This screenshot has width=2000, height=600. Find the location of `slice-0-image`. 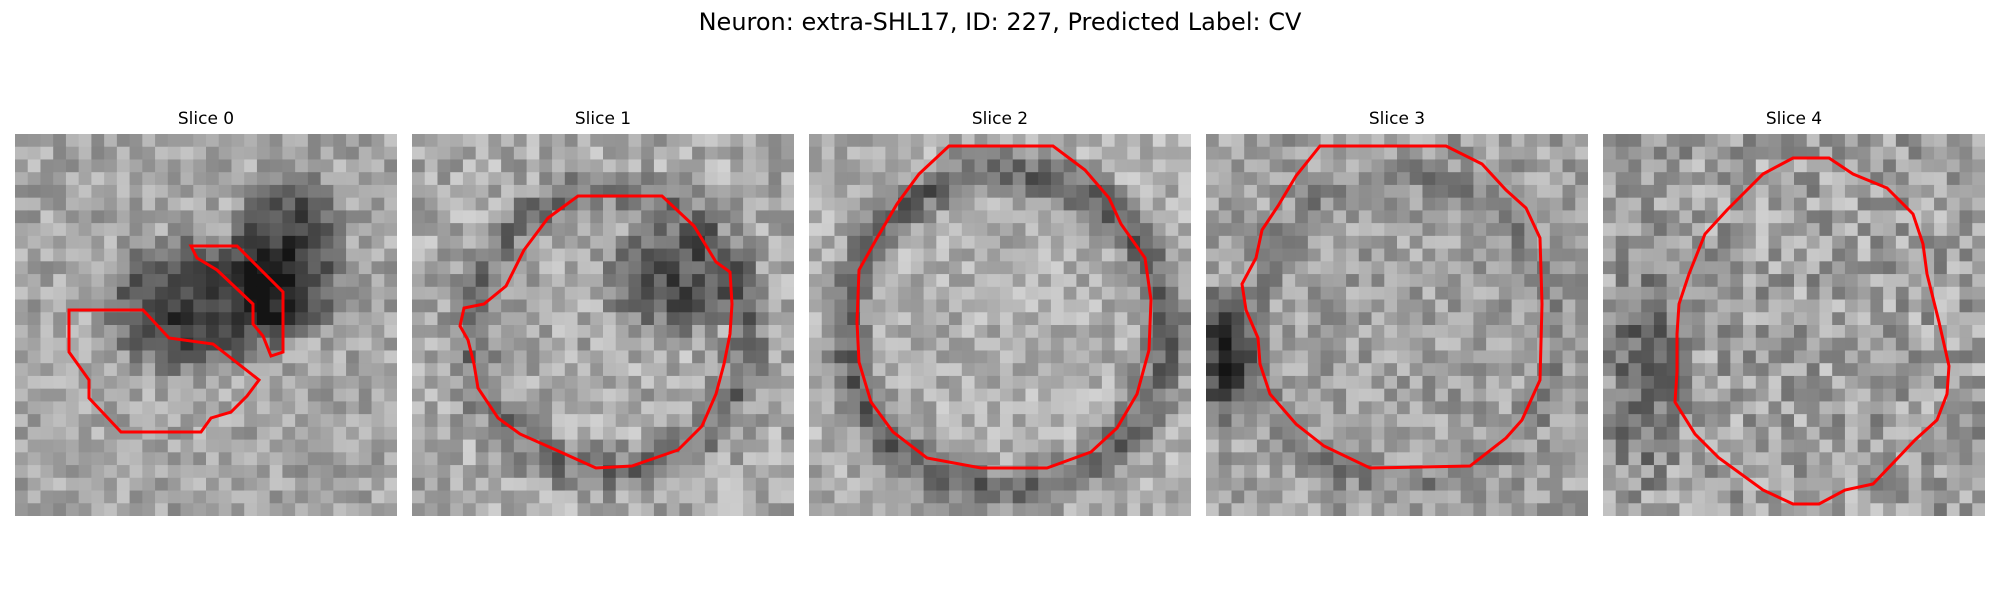

slice-0-image is located at coordinates (206, 325).